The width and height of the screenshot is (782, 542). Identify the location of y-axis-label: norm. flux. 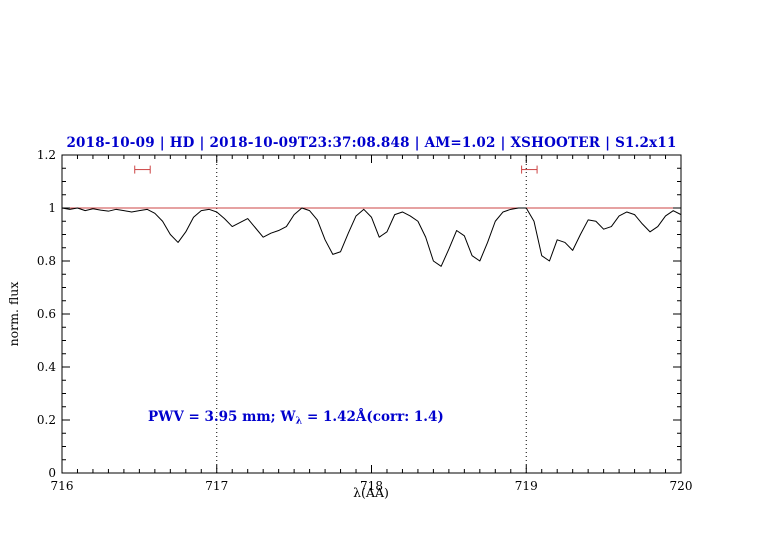
(13, 314).